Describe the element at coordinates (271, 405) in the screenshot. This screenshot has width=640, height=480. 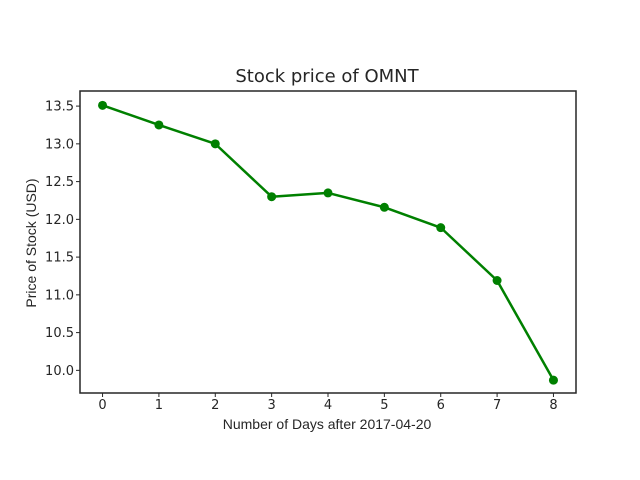
I see `x-tick-label: 3` at that location.